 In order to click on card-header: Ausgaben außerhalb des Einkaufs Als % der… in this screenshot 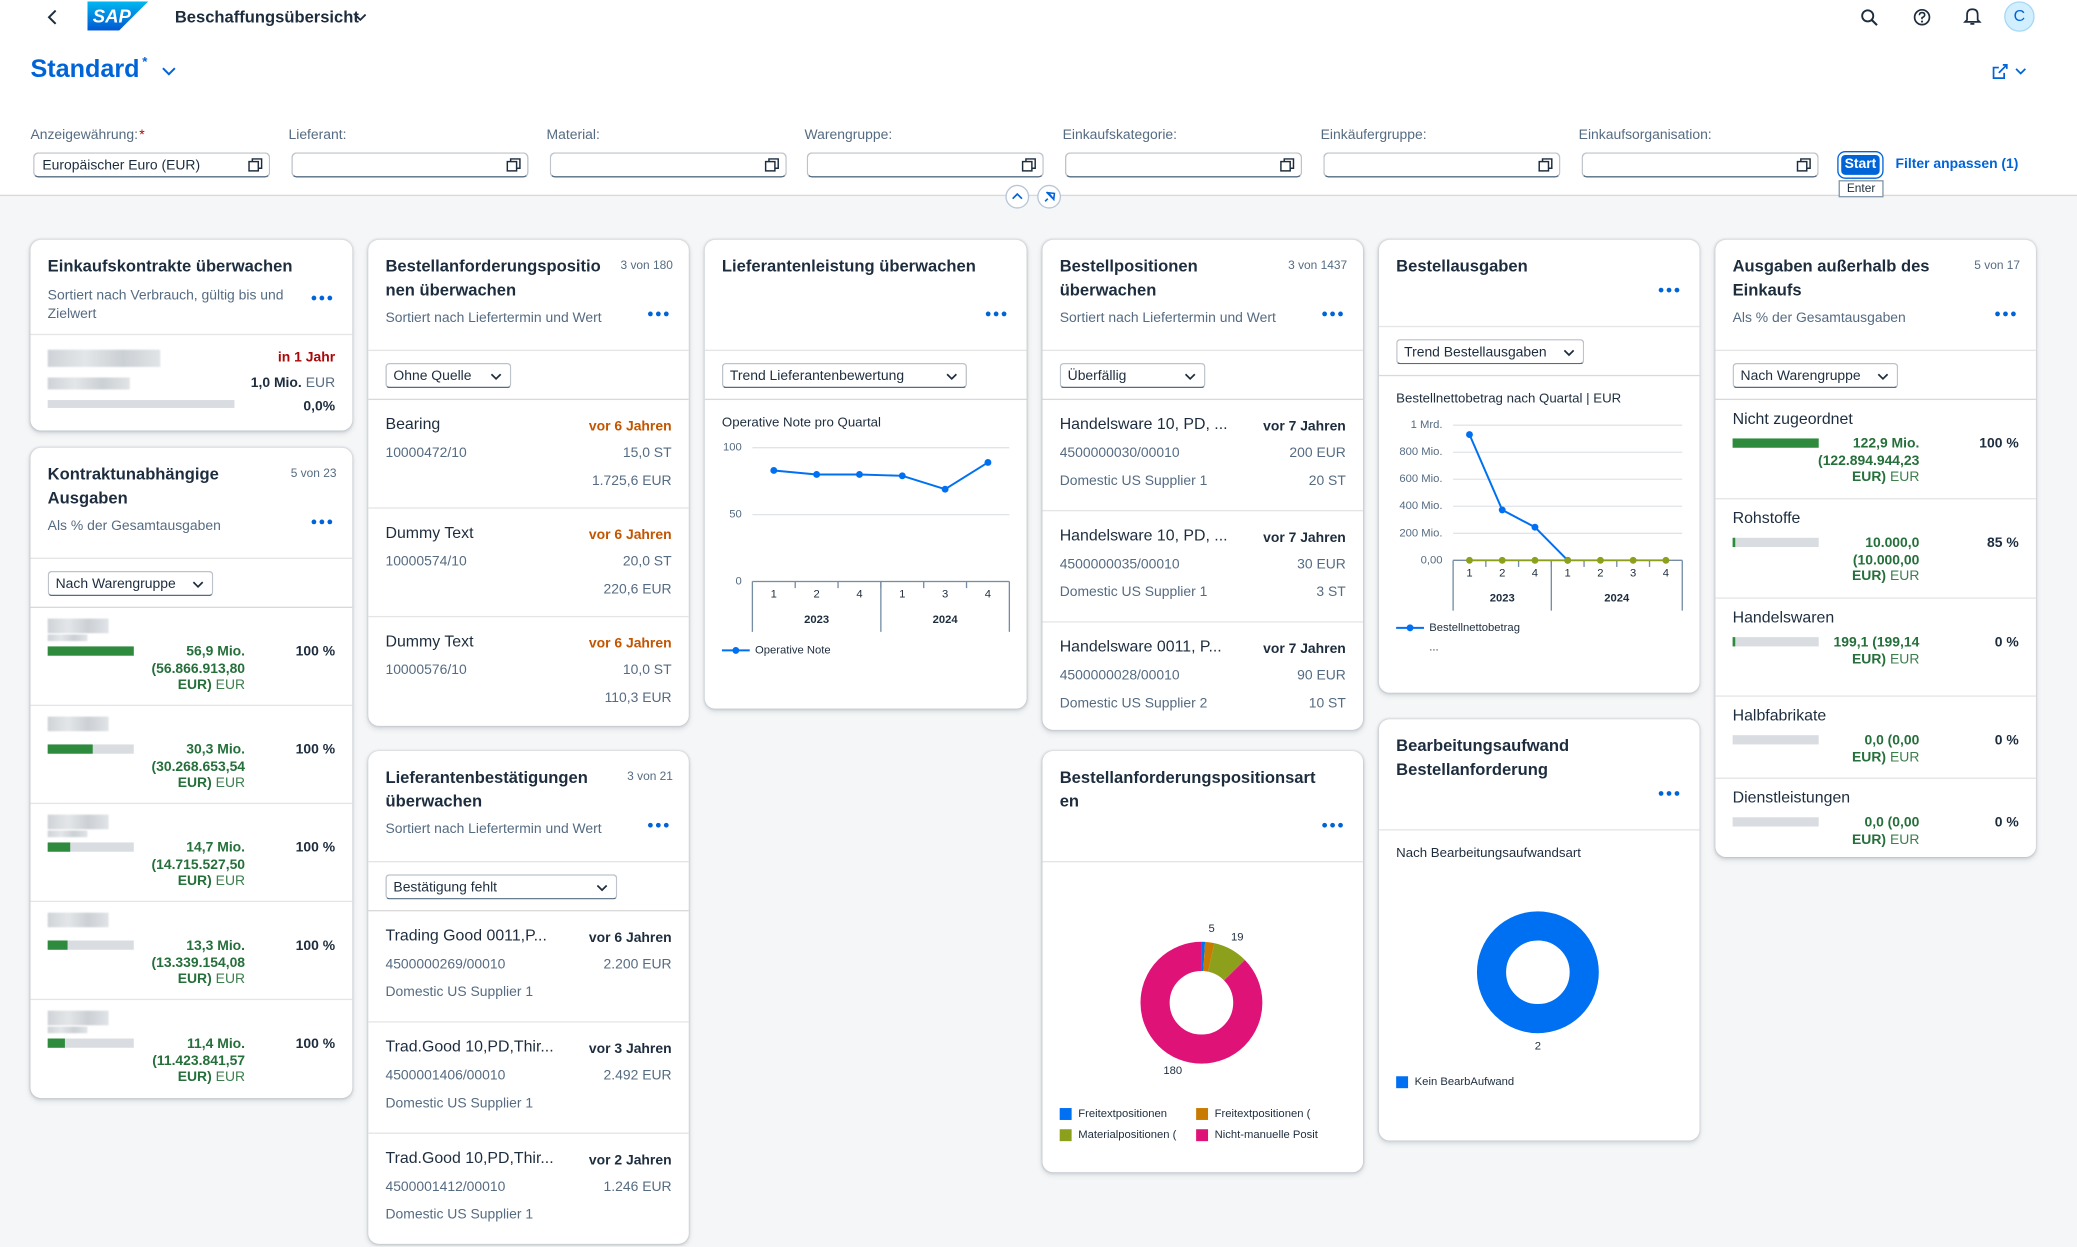, I will do `click(1875, 296)`.